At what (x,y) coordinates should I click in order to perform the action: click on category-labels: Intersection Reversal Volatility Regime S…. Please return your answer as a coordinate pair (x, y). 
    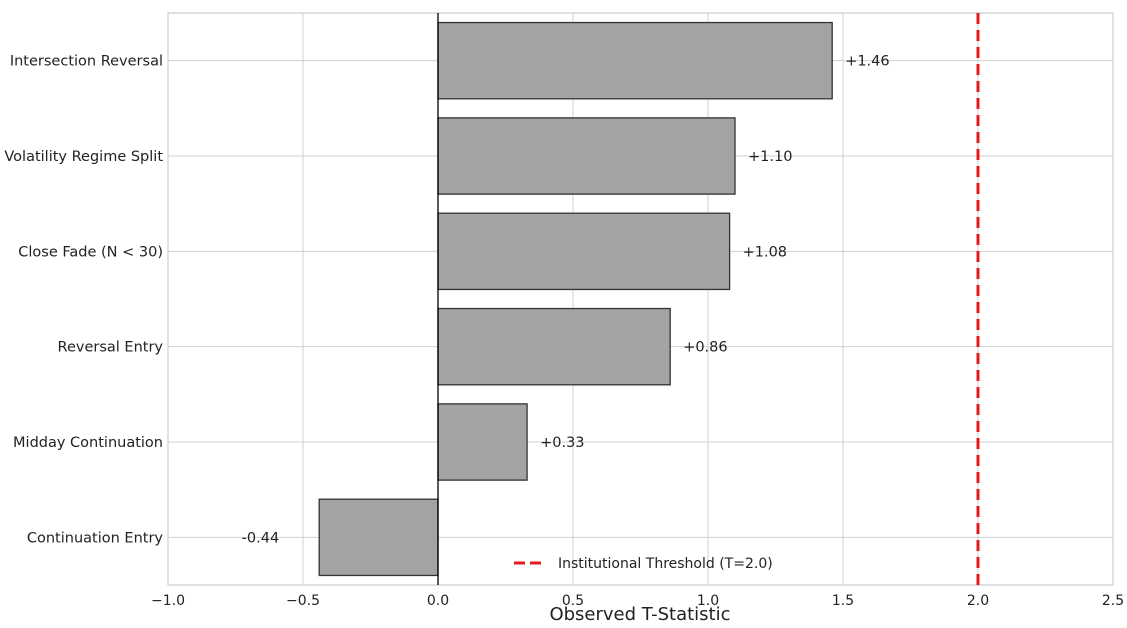
    Looking at the image, I should click on (83, 300).